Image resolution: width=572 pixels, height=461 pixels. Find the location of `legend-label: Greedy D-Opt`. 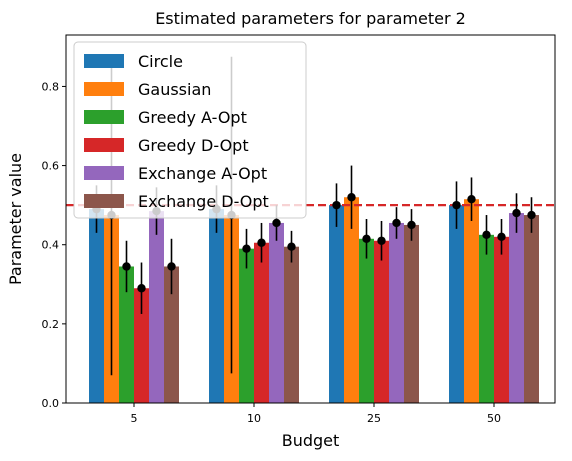

legend-label: Greedy D-Opt is located at coordinates (193, 145).